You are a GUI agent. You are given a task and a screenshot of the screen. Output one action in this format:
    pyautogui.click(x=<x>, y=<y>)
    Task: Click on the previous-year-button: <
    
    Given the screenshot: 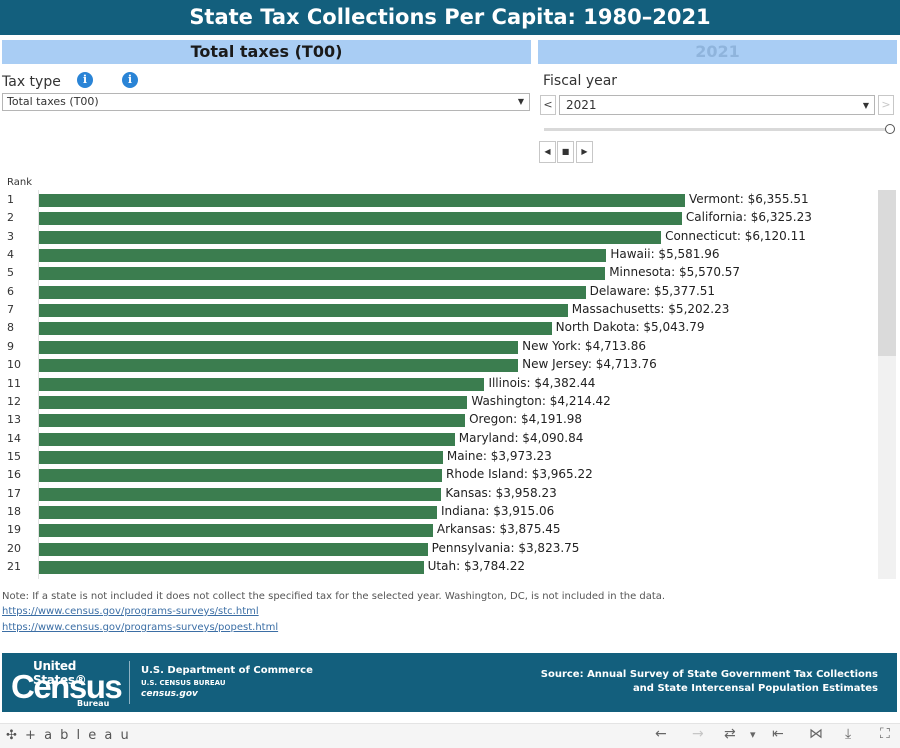 What is the action you would take?
    pyautogui.click(x=548, y=105)
    